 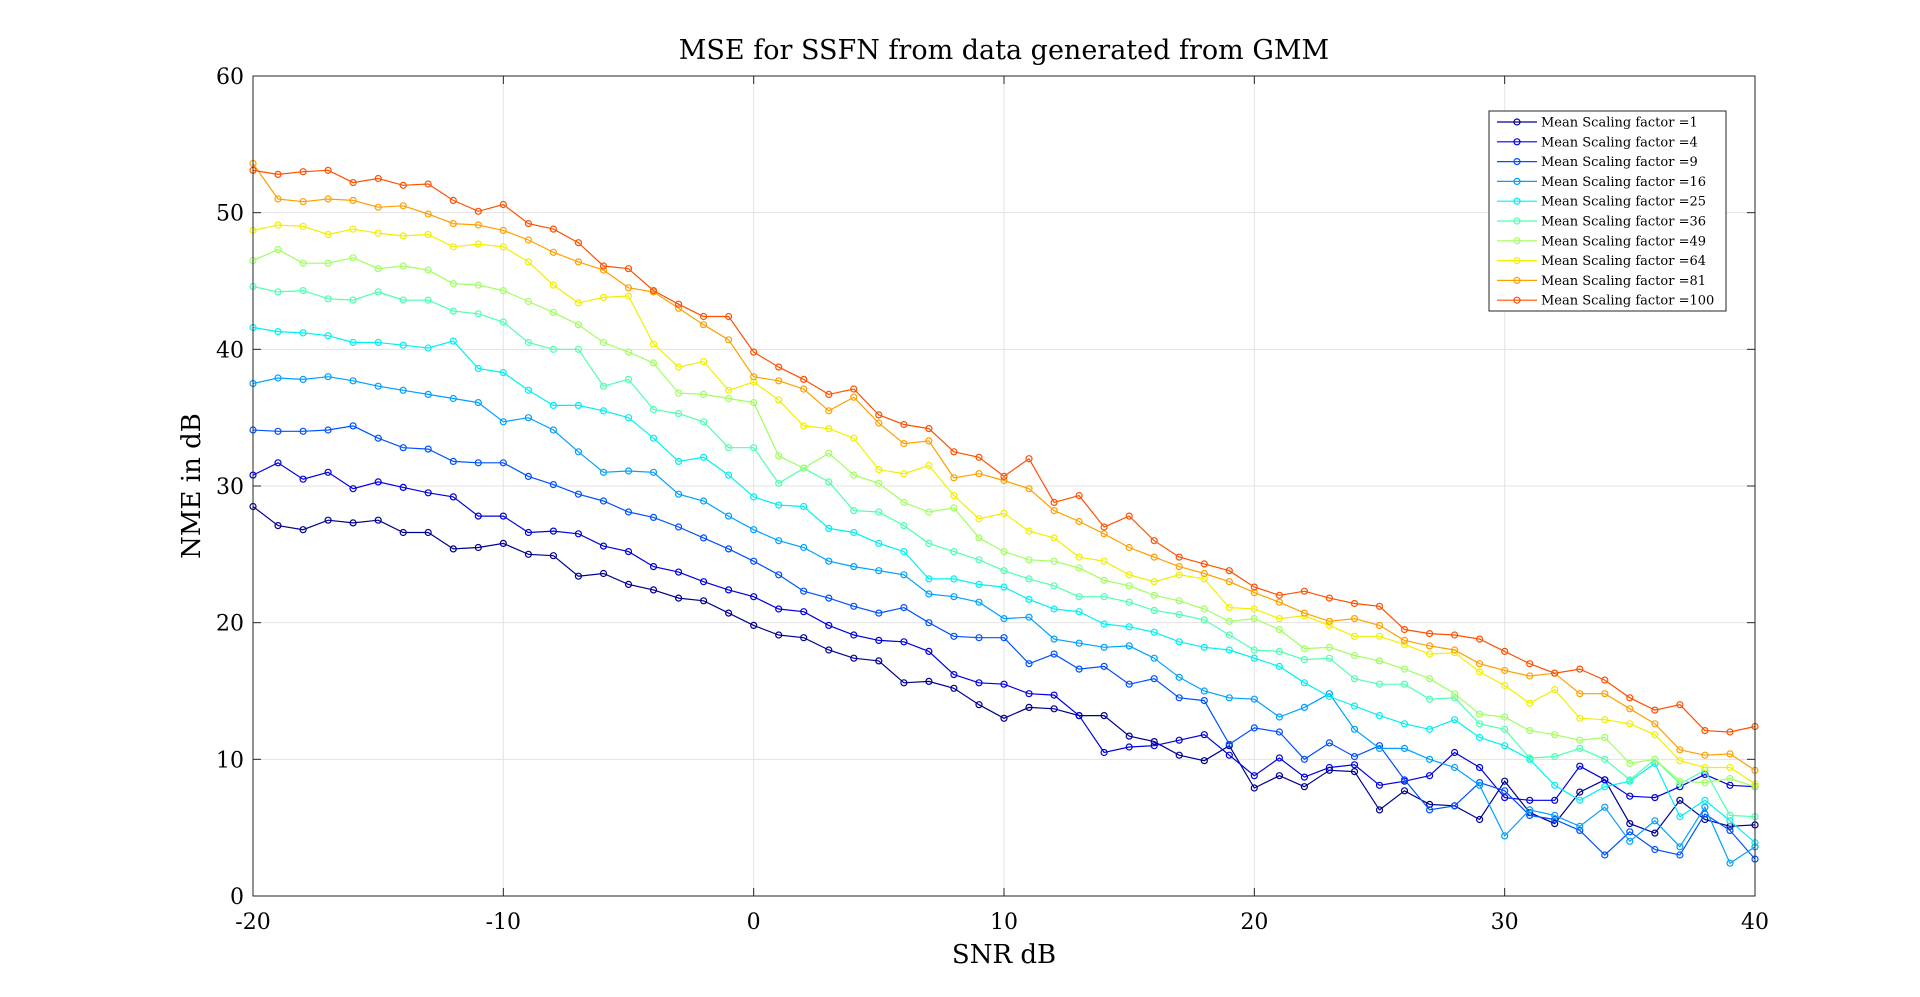 What do you see at coordinates (1619, 162) in the screenshot?
I see `legend-label: Mean Scaling factor =9` at bounding box center [1619, 162].